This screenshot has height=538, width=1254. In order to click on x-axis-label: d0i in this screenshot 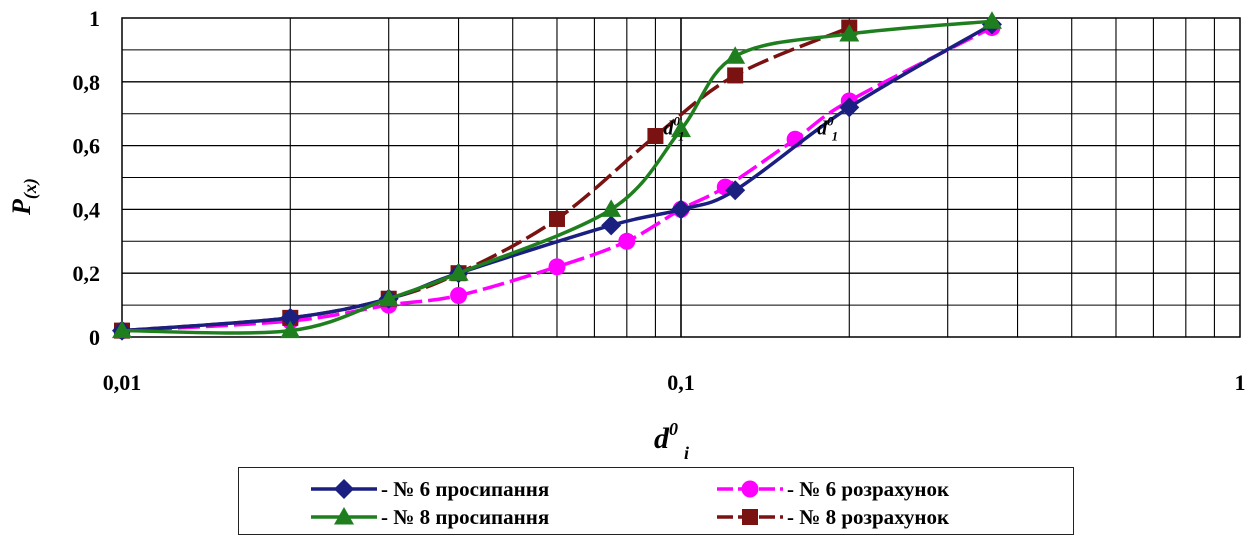, I will do `click(671, 441)`.